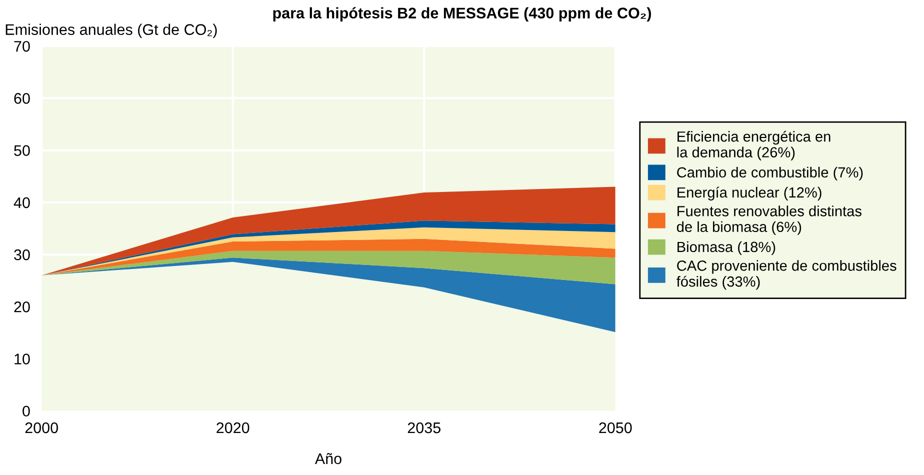 The image size is (924, 475). What do you see at coordinates (424, 428) in the screenshot?
I see `x-tick-label: 2035` at bounding box center [424, 428].